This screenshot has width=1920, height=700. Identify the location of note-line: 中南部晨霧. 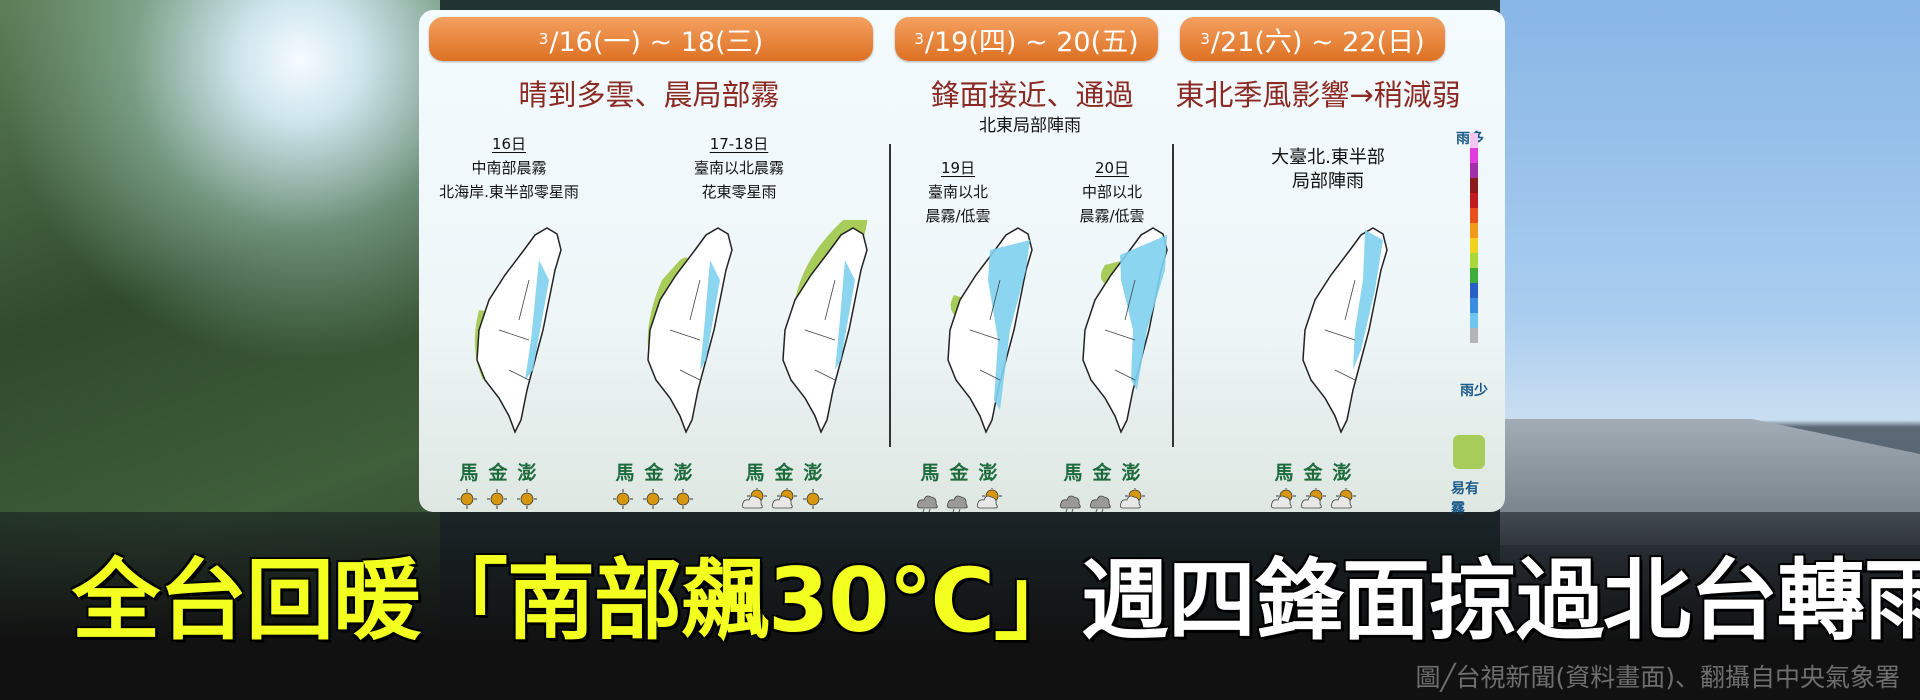
(509, 168).